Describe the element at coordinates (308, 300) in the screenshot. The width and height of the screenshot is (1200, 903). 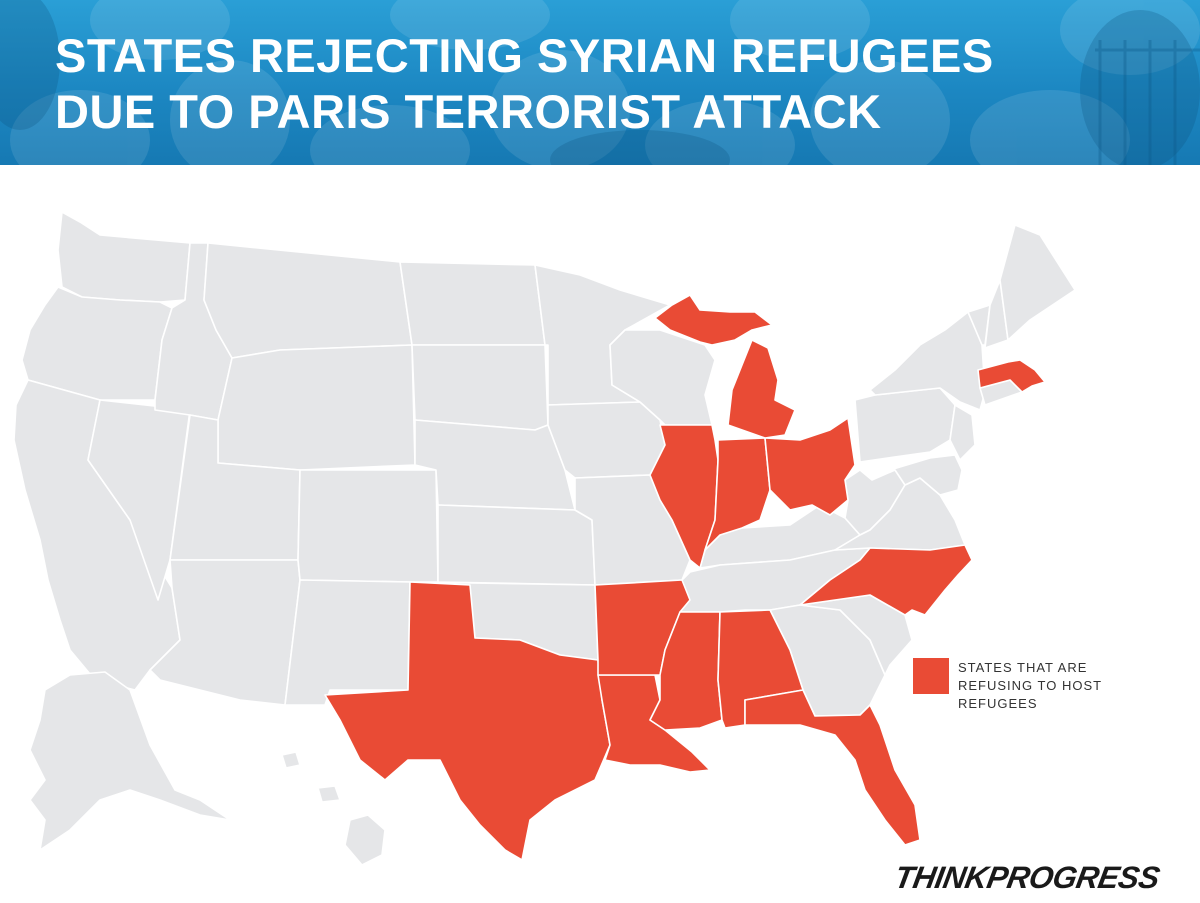
I see `state-montana` at that location.